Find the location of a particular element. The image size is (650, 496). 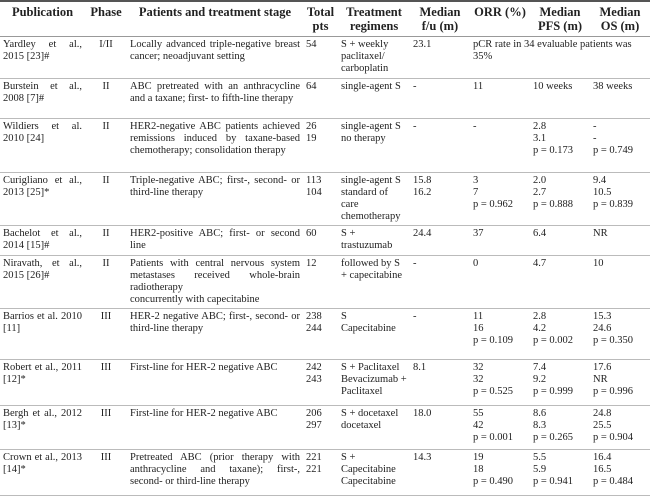

cell-line: 3.1 is located at coordinates (540, 138).